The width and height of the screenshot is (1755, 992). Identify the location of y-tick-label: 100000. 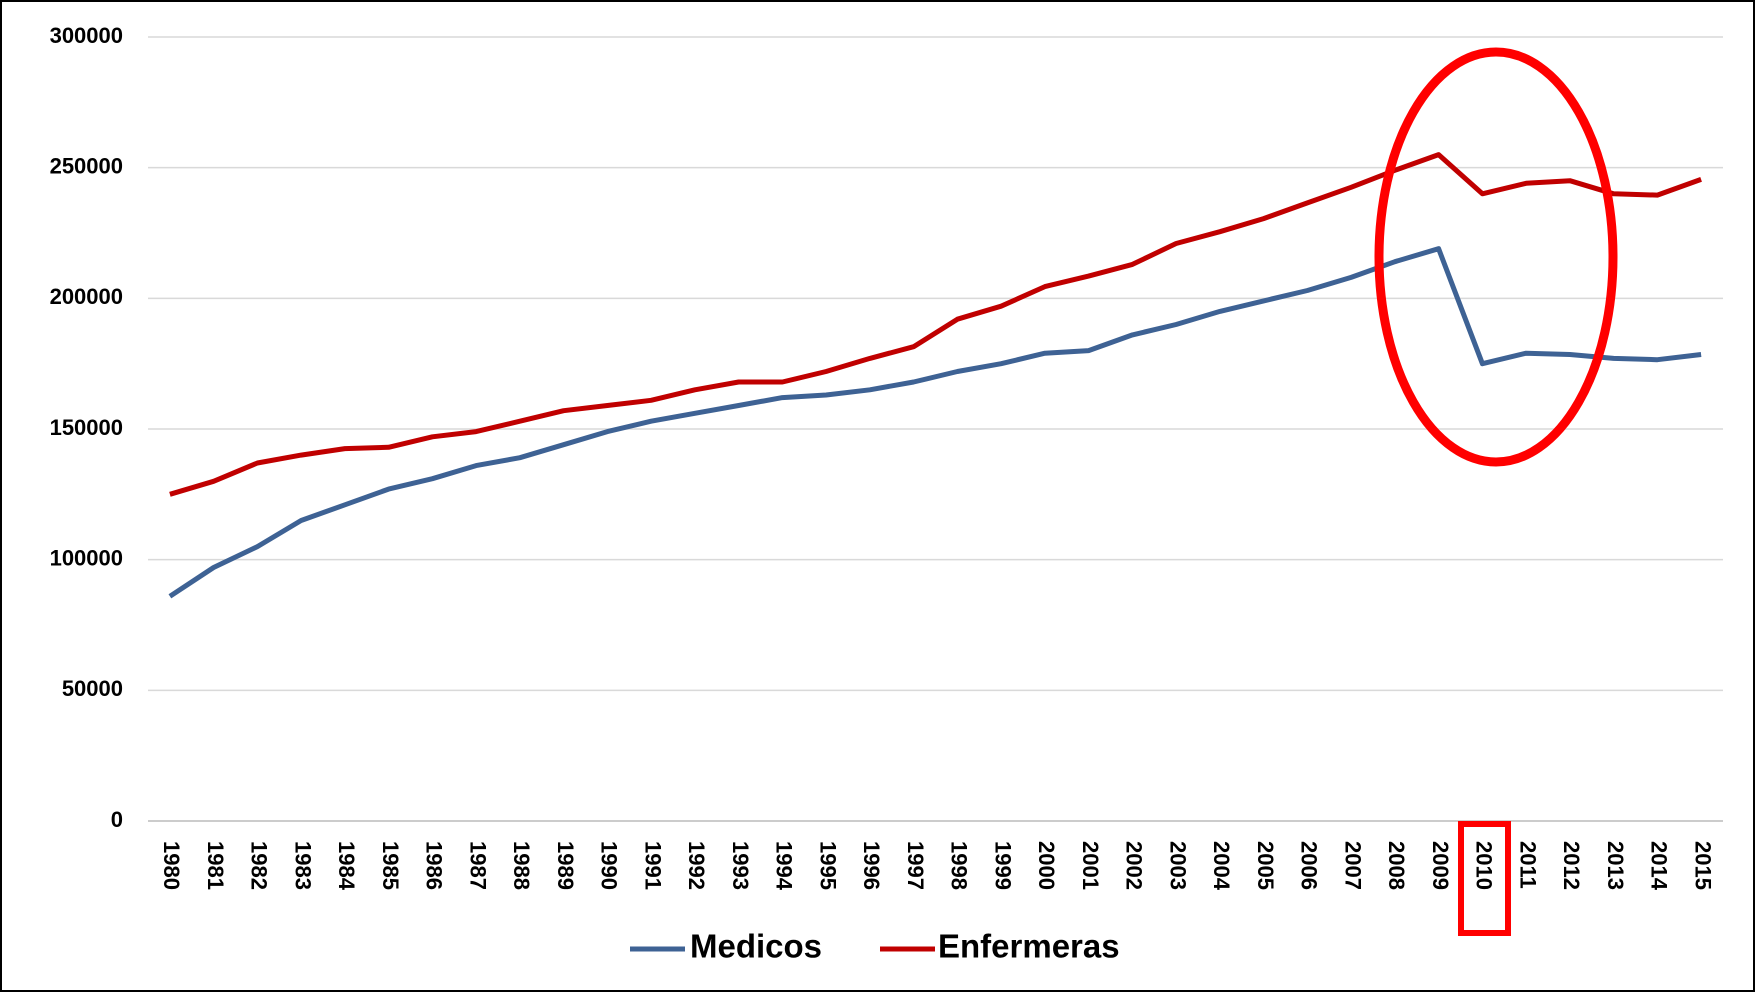
(86, 557).